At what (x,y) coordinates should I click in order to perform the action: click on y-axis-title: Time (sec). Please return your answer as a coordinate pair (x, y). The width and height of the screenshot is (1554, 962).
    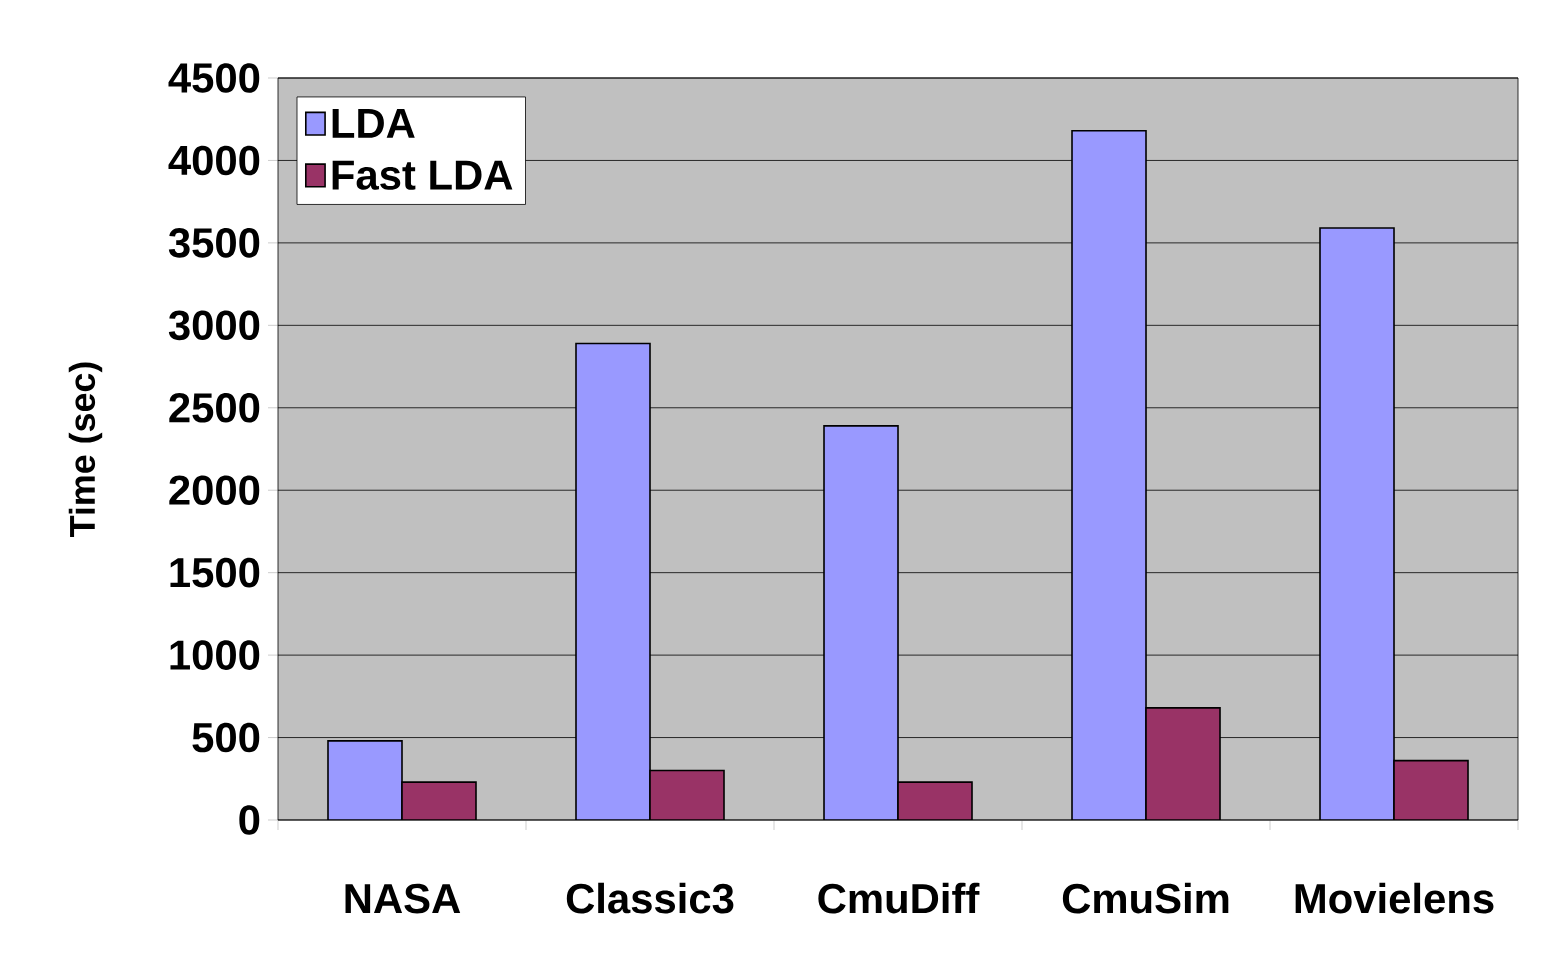
    Looking at the image, I should click on (85, 449).